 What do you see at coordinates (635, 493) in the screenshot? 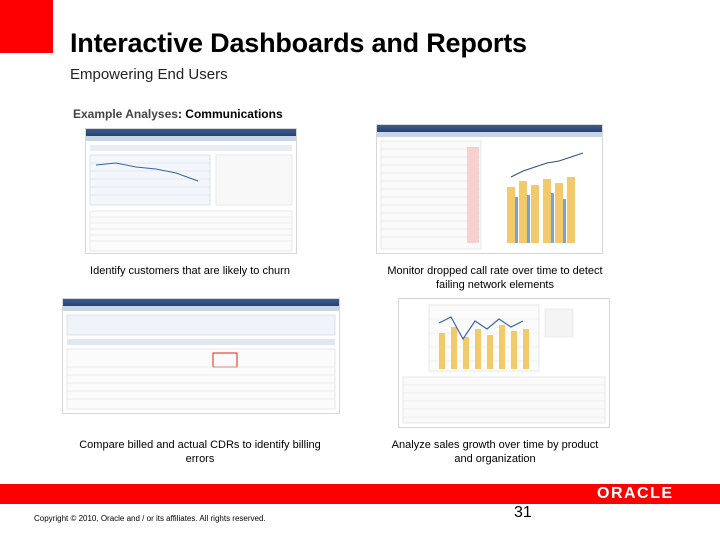
I see `oracle-logo: ORACLE` at bounding box center [635, 493].